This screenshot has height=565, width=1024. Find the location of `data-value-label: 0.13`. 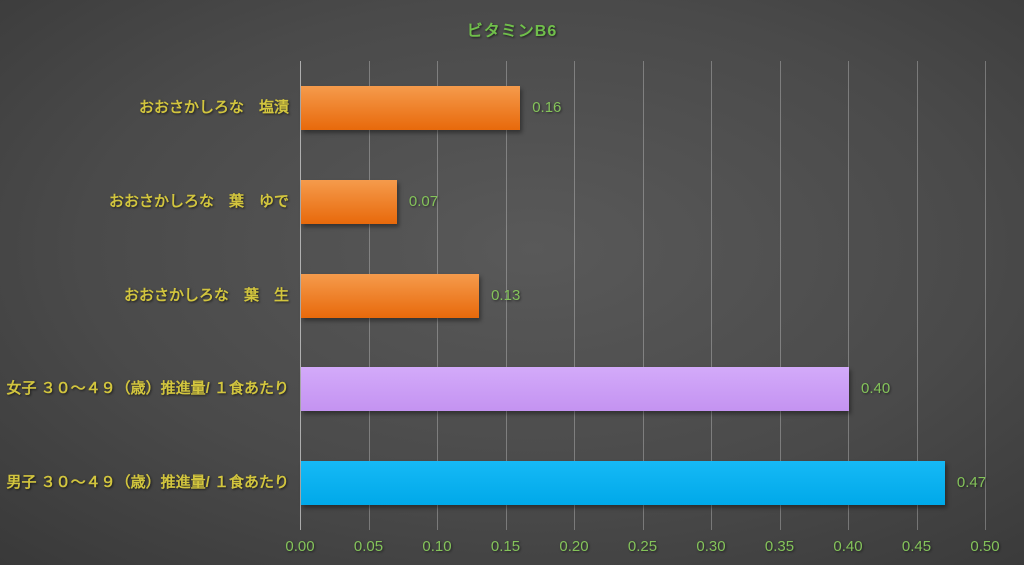

data-value-label: 0.13 is located at coordinates (506, 295).